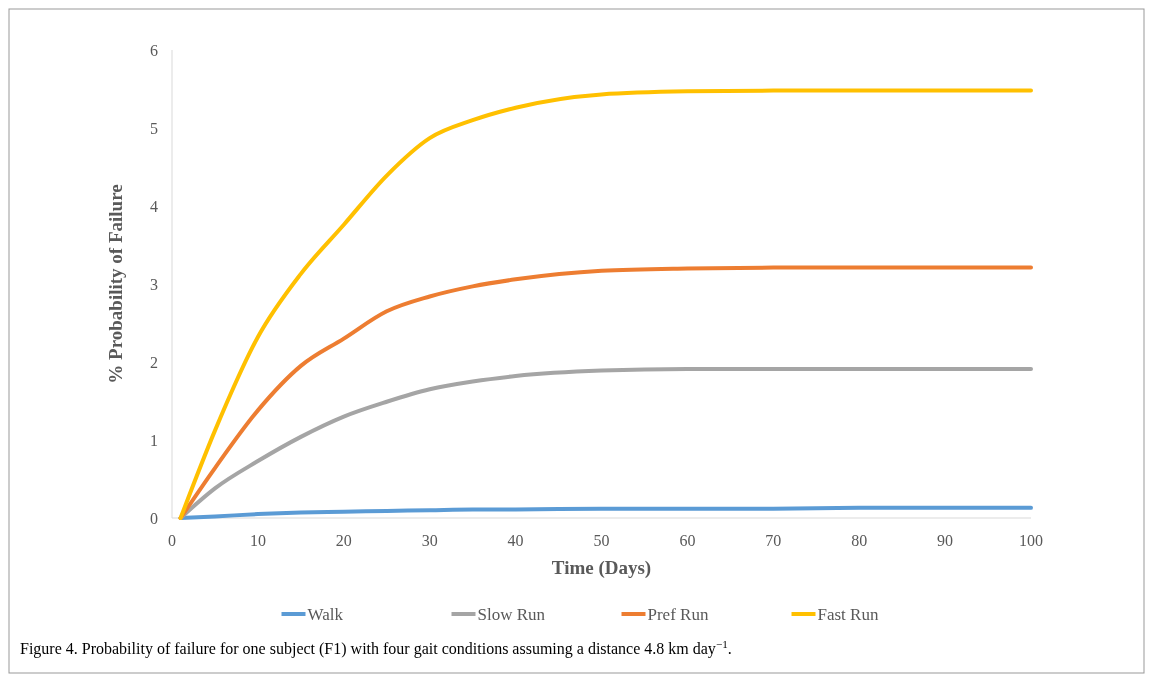 This screenshot has width=1153, height=682. I want to click on y-tick-label: 3, so click(154, 284).